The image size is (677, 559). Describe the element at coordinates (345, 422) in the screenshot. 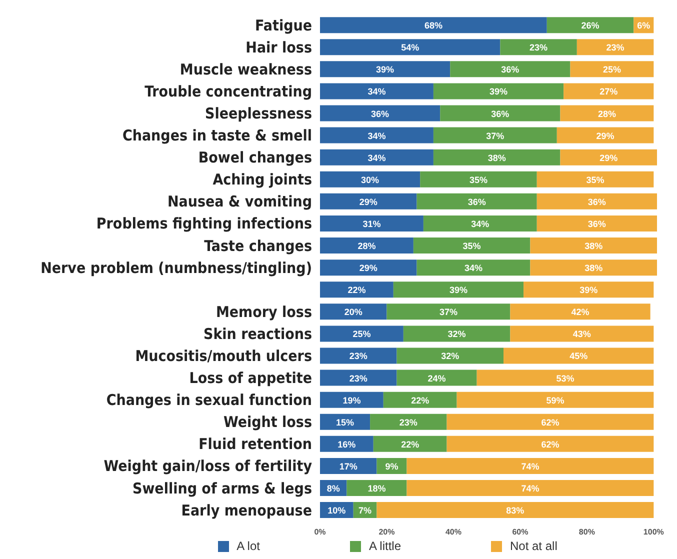

I see `data-label: 15%` at that location.